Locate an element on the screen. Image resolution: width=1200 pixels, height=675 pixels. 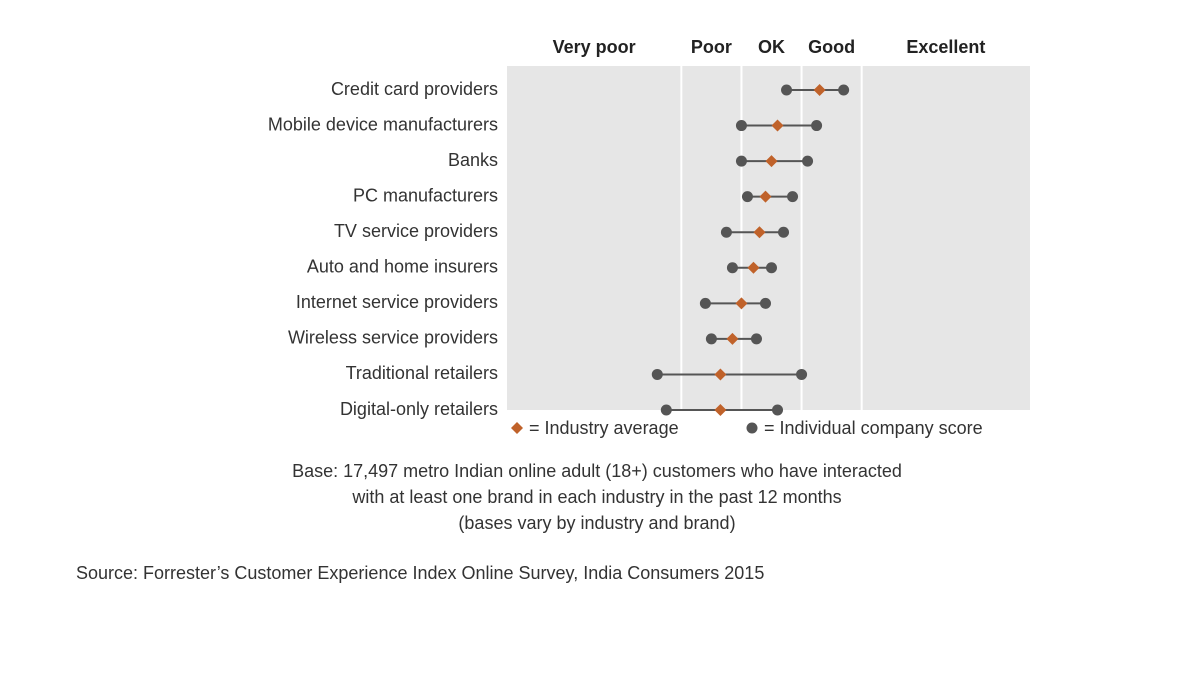
legend-label: = Individual company score is located at coordinates (873, 428).